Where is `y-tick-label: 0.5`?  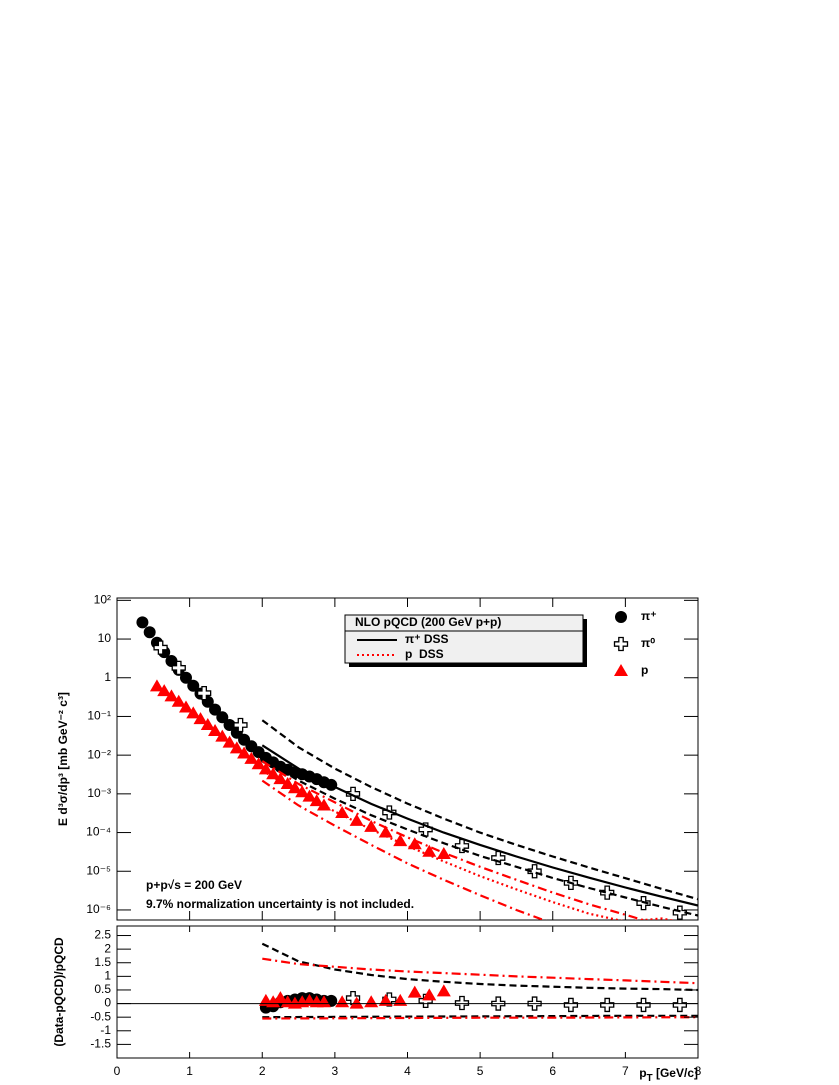
y-tick-label: 0.5 is located at coordinates (102, 989).